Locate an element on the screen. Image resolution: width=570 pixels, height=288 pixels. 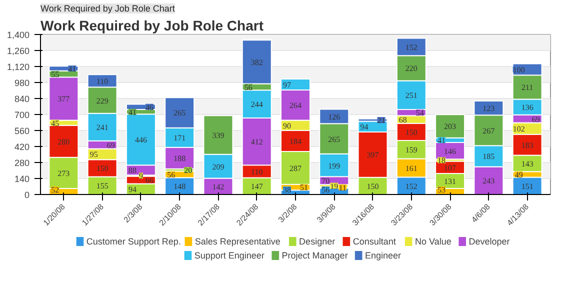
data-label: 446 is located at coordinates (140, 140).